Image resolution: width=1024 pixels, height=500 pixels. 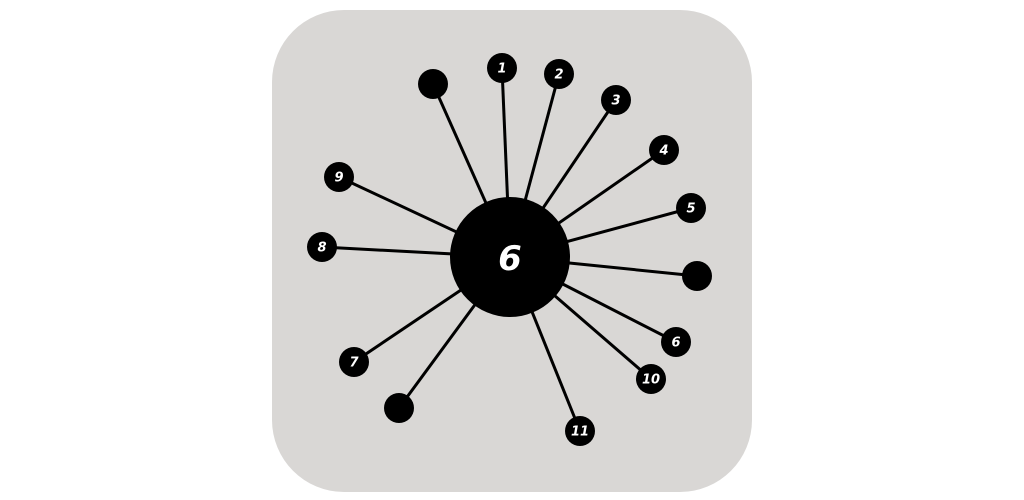 I want to click on pin-6: 6, so click(x=676, y=342).